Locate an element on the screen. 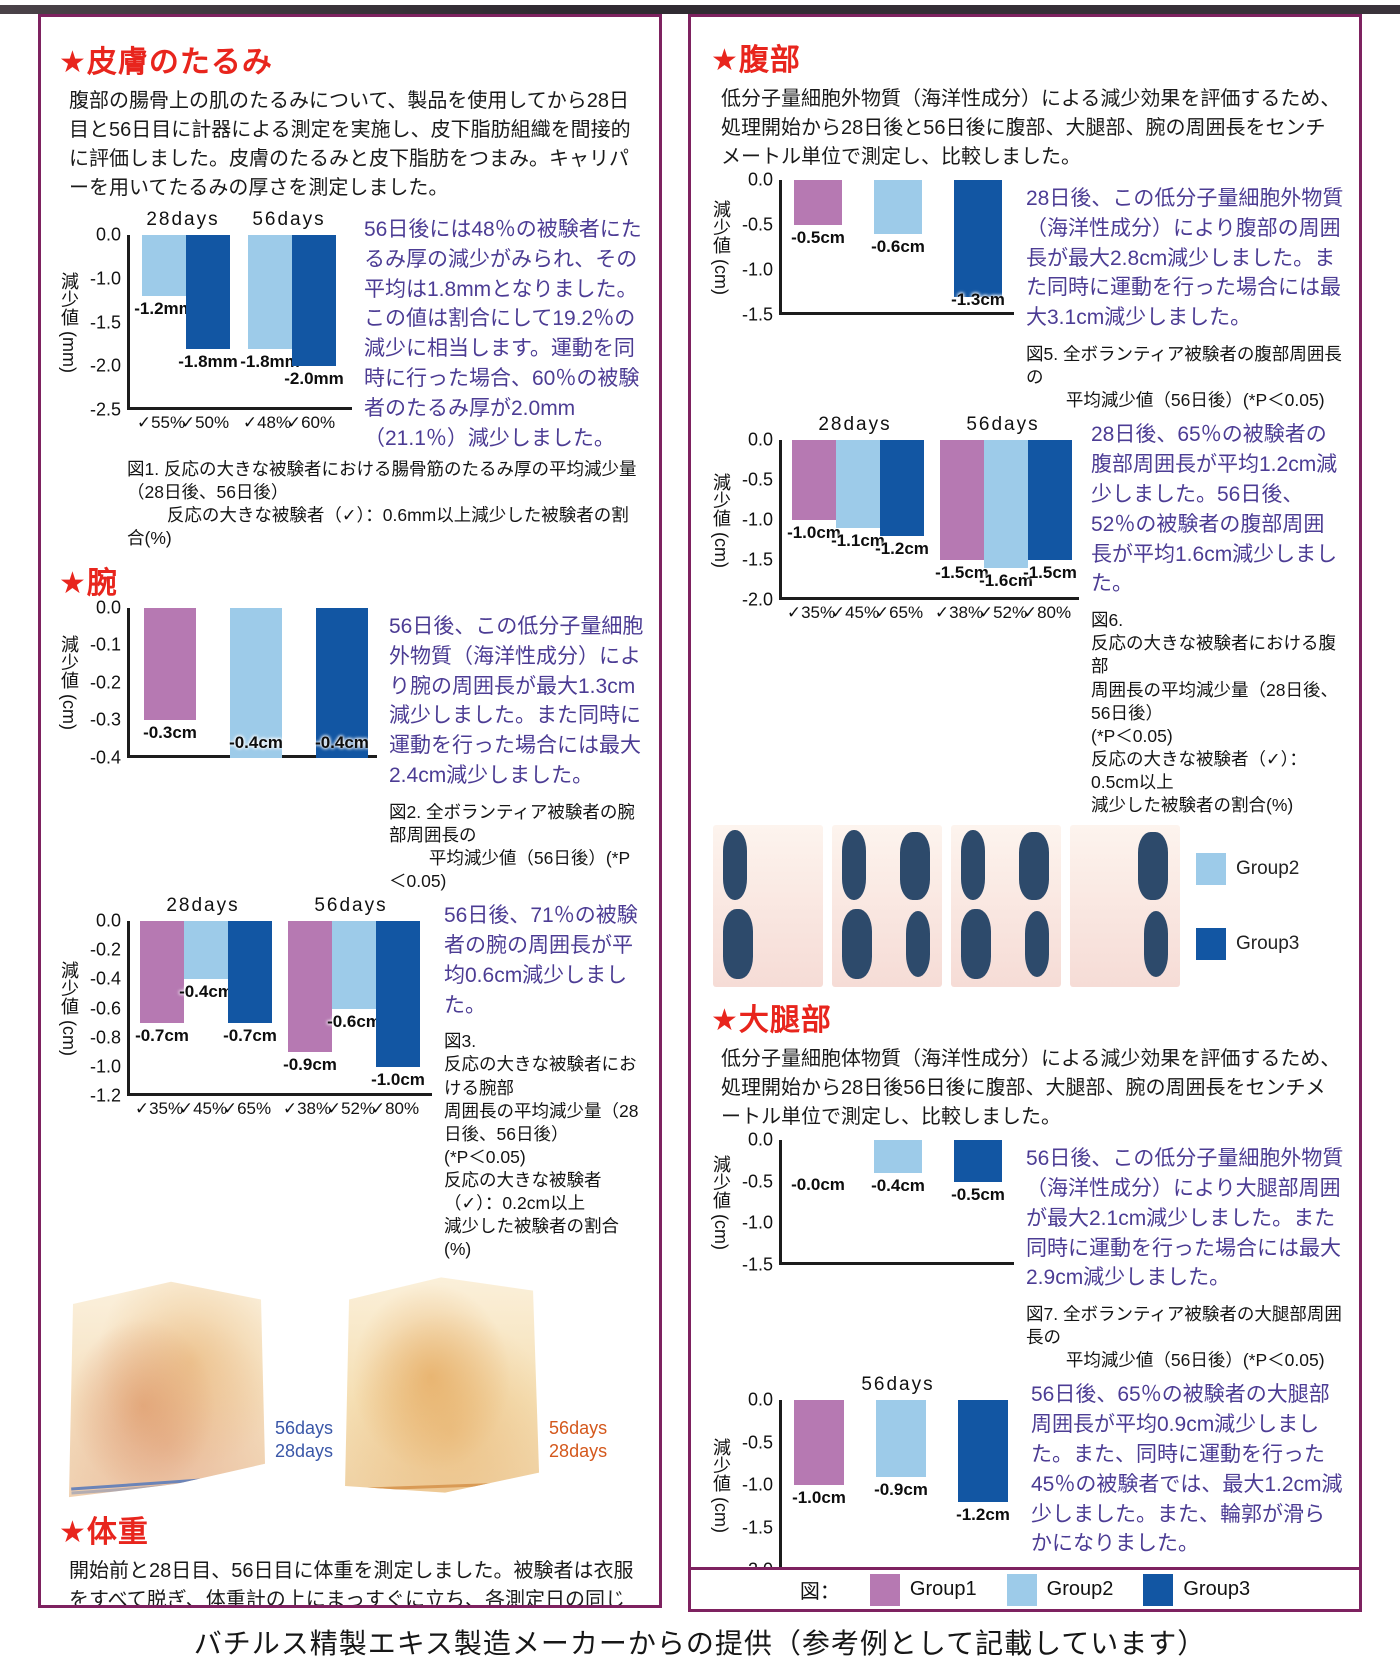 The width and height of the screenshot is (1400, 1671). check-label: ✓48% is located at coordinates (267, 422).